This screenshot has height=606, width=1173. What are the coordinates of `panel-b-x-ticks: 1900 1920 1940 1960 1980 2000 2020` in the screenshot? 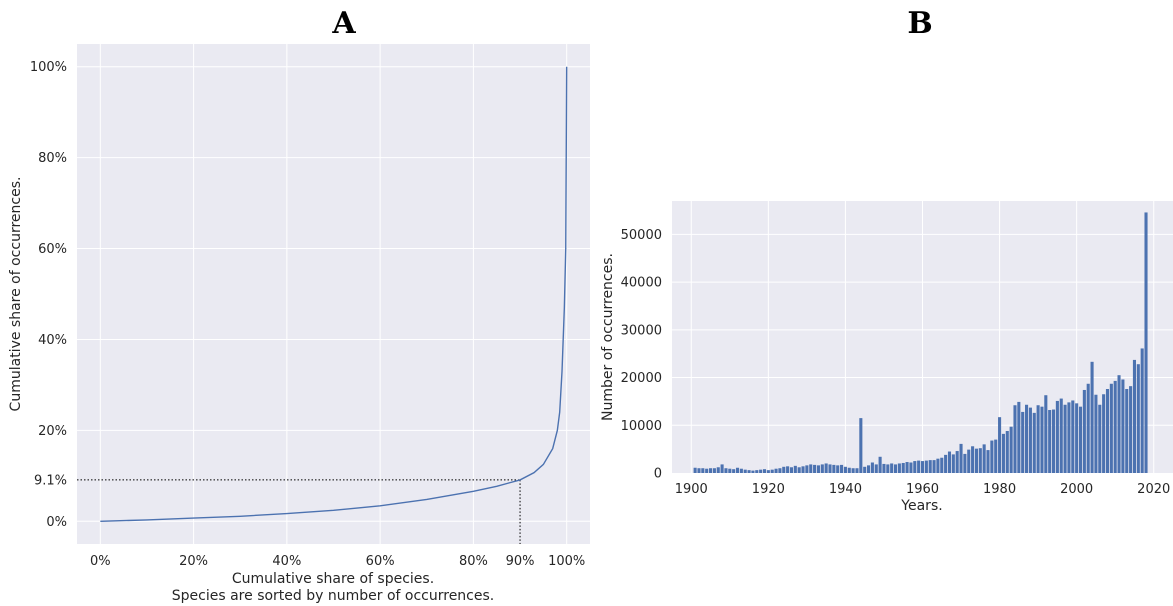 It's located at (923, 489).